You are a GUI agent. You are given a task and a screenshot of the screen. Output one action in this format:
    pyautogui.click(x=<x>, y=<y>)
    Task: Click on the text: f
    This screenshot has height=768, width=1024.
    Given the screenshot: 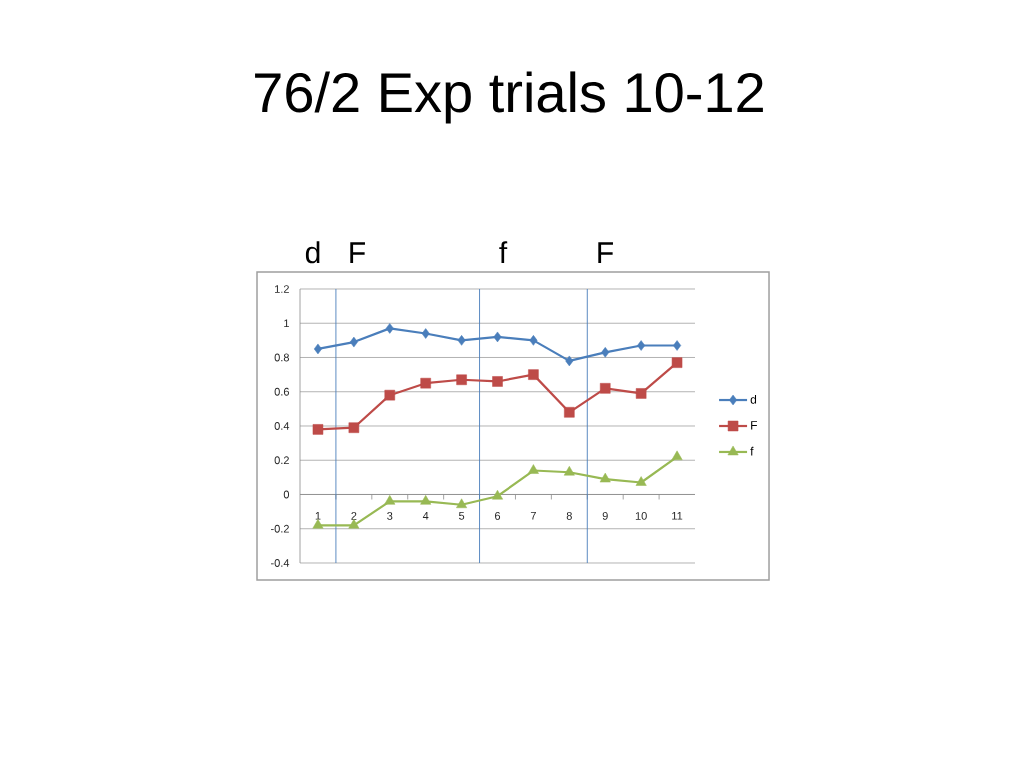 What is the action you would take?
    pyautogui.click(x=503, y=252)
    